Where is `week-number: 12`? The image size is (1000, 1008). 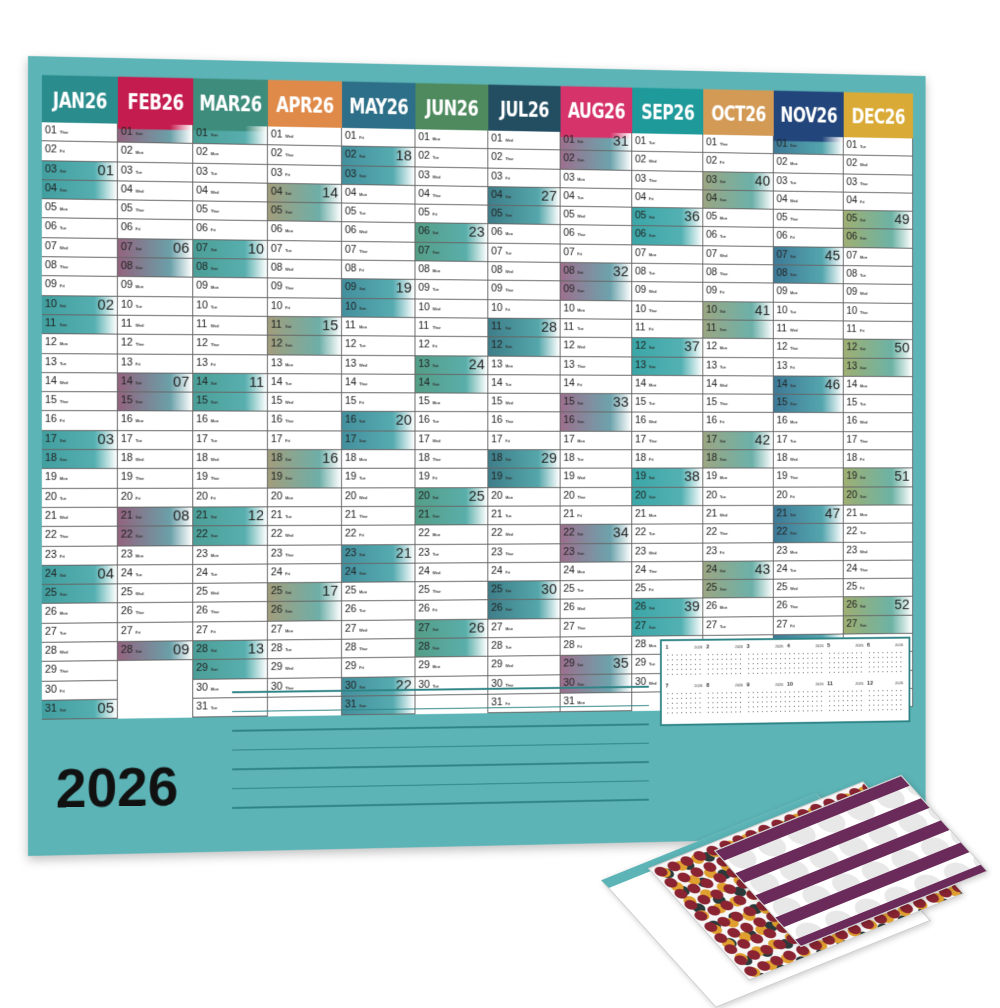 week-number: 12 is located at coordinates (256, 516).